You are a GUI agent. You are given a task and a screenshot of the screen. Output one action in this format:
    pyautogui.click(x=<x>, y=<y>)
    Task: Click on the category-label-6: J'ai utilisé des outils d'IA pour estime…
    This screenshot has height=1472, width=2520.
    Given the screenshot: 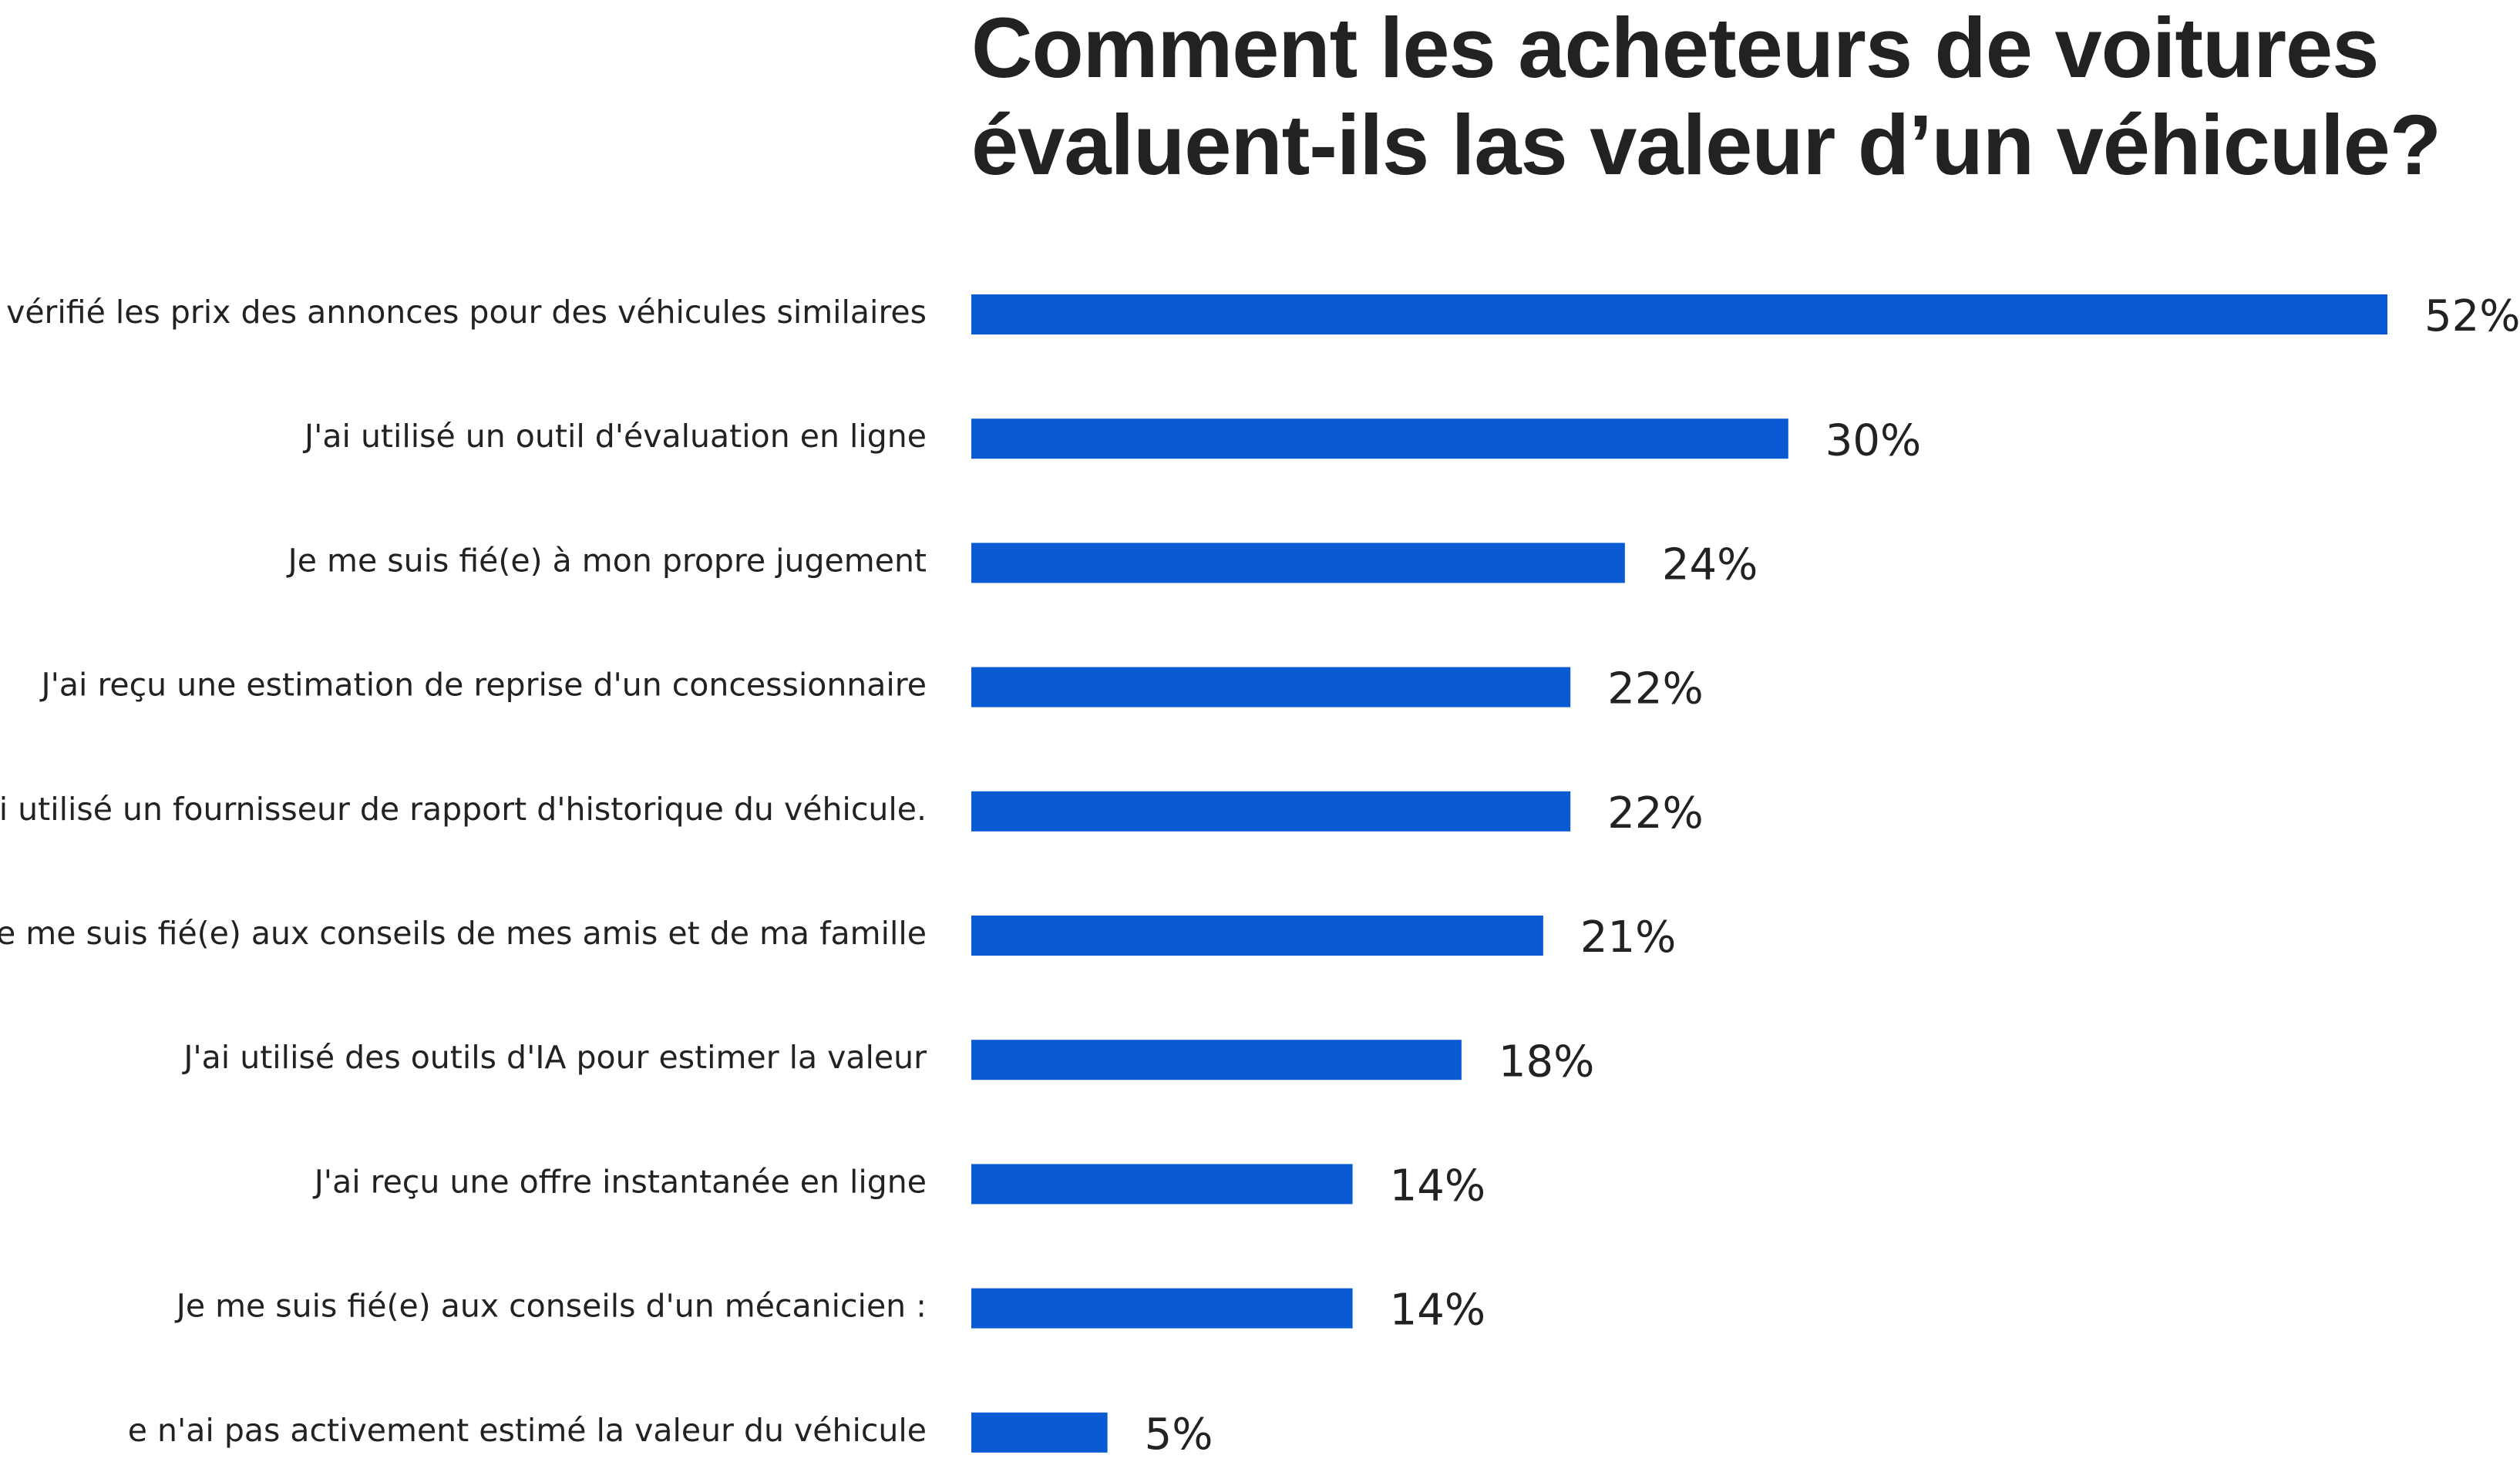 What is the action you would take?
    pyautogui.click(x=554, y=1057)
    